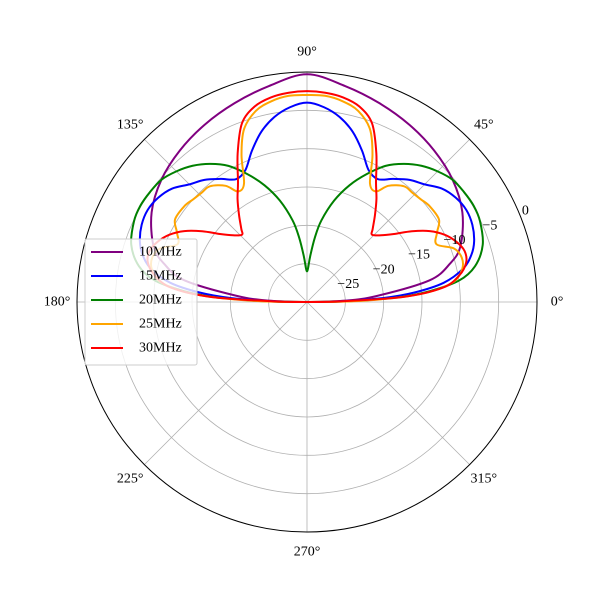  What do you see at coordinates (348, 284) in the screenshot?
I see `r-tick-label: −25` at bounding box center [348, 284].